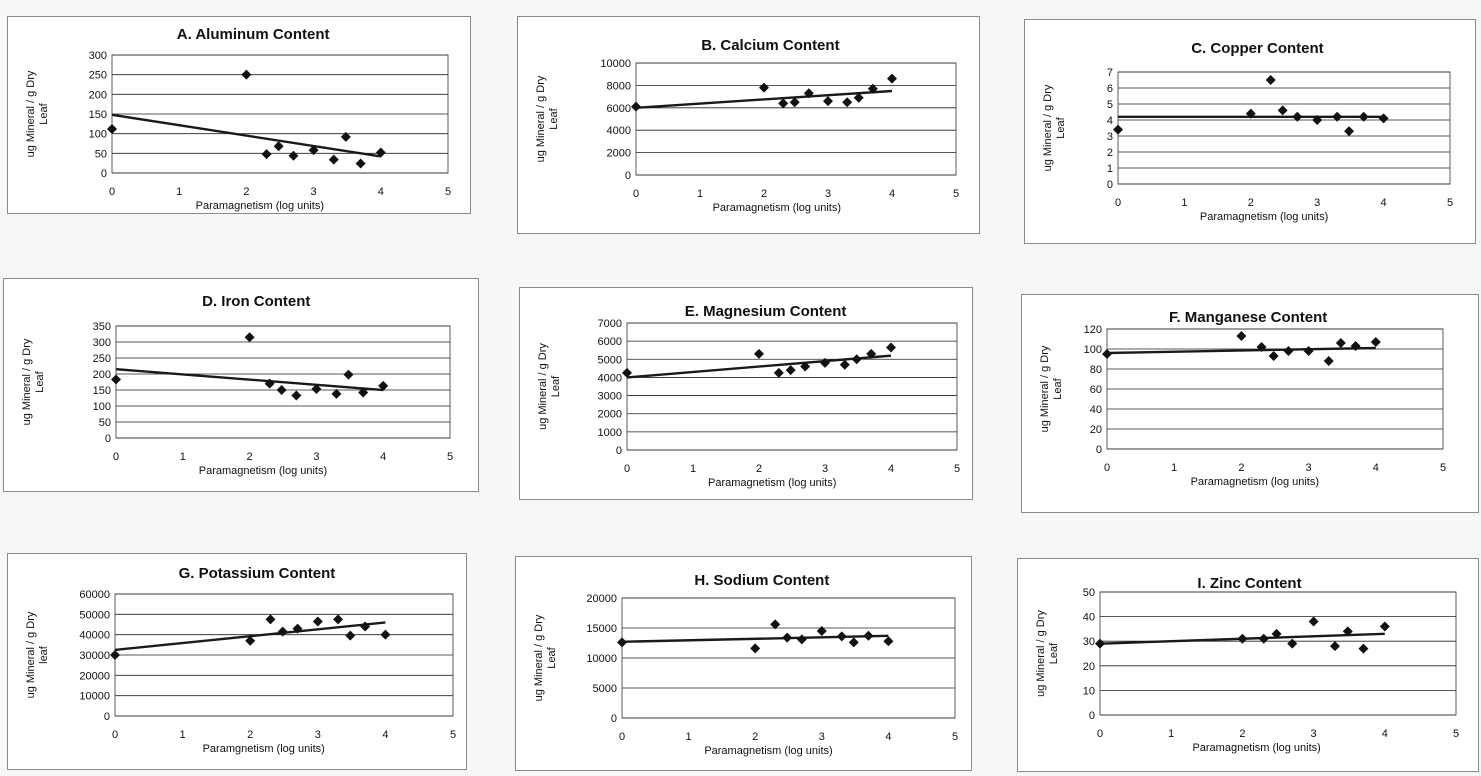 The height and width of the screenshot is (776, 1481). What do you see at coordinates (1089, 642) in the screenshot?
I see `y-tick-label: 30` at bounding box center [1089, 642].